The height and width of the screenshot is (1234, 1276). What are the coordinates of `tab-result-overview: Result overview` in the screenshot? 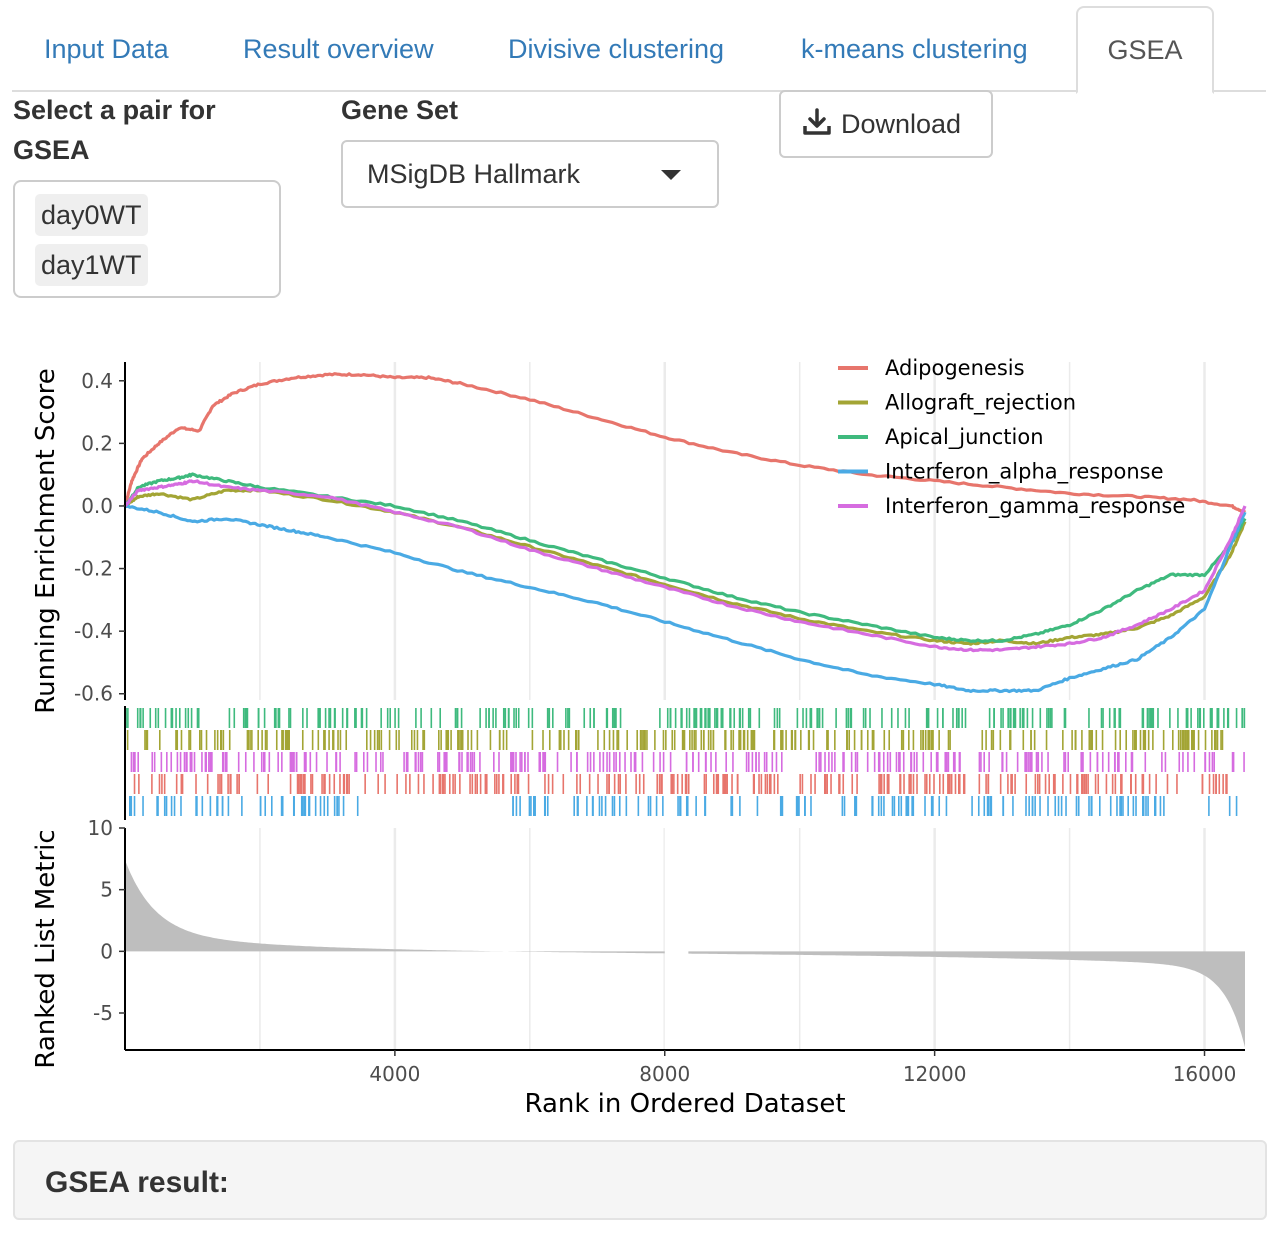 It's located at (338, 49).